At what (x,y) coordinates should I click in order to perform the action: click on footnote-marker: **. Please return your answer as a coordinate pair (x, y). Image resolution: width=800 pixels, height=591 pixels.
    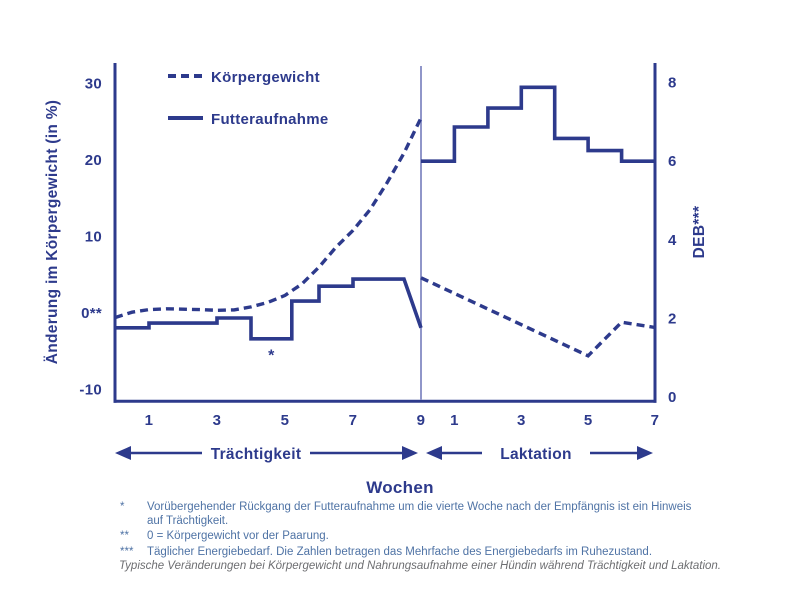
    Looking at the image, I should click on (124, 536).